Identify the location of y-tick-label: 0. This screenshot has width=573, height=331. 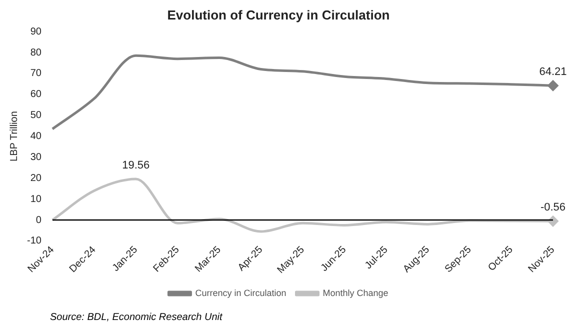
(39, 220).